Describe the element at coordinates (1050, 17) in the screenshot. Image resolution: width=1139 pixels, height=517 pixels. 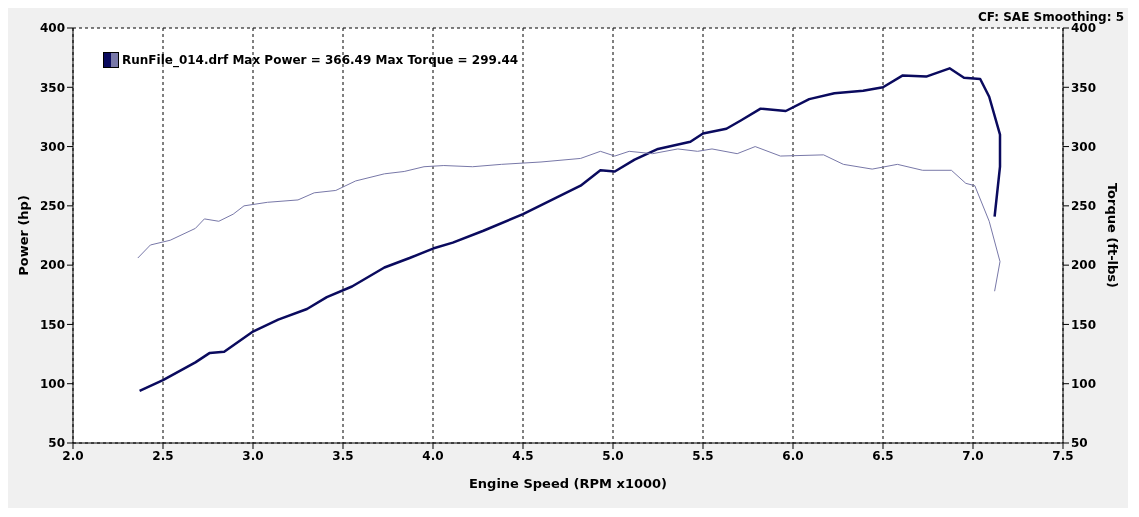
I see `text: CF: SAE Smoothing: 5` at that location.